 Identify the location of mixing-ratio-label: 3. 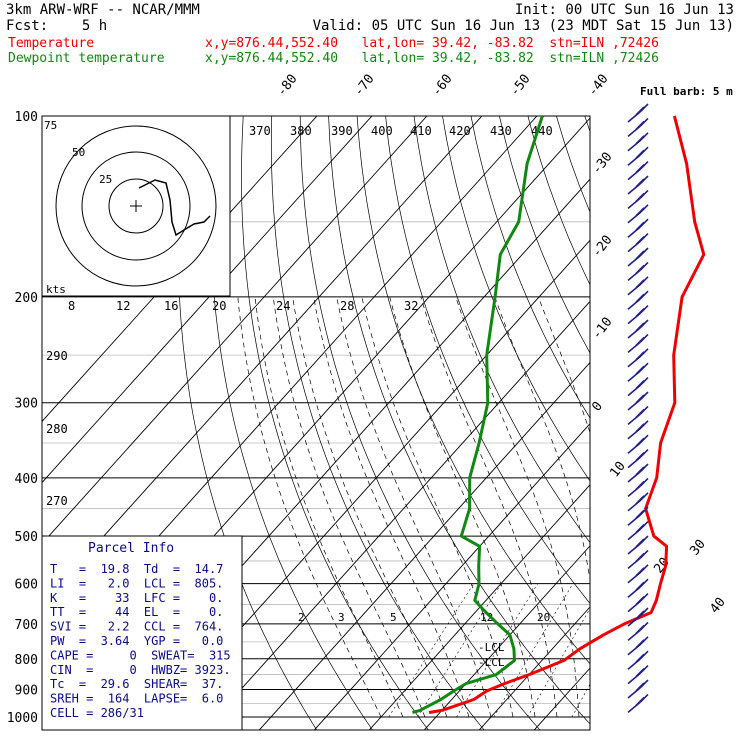
(341, 617).